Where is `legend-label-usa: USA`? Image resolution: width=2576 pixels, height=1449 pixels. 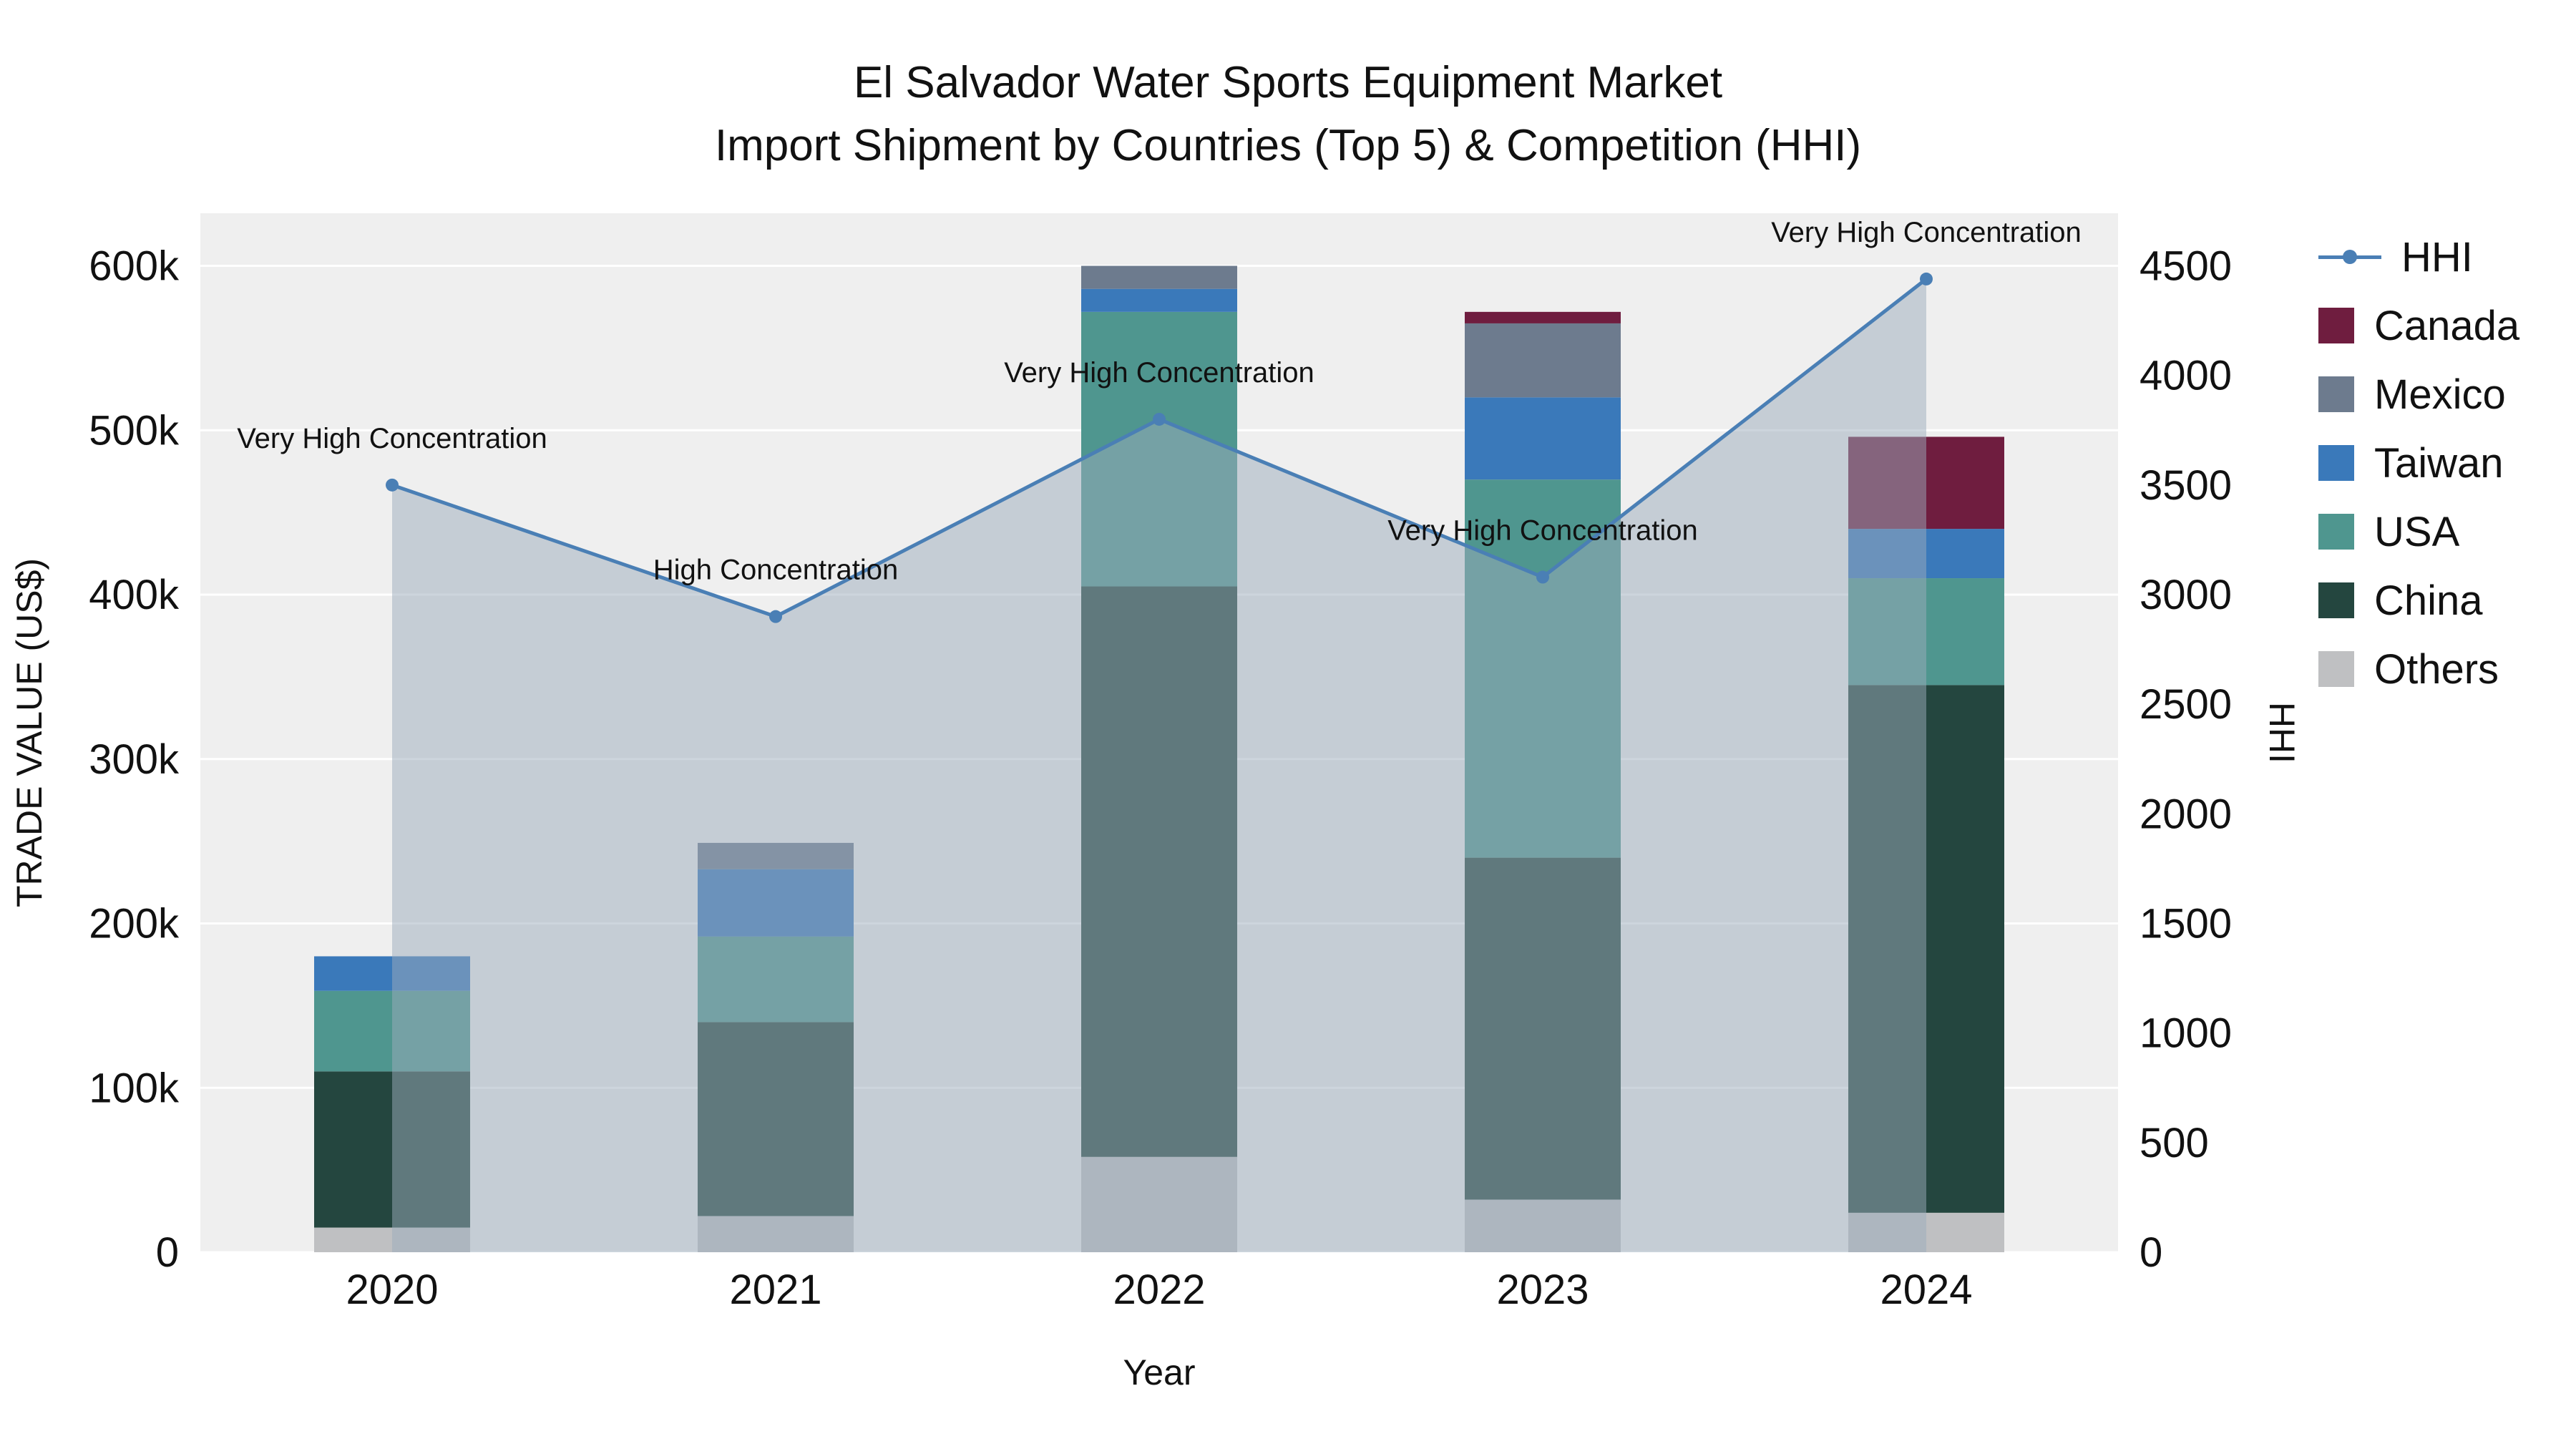 legend-label-usa: USA is located at coordinates (2417, 531).